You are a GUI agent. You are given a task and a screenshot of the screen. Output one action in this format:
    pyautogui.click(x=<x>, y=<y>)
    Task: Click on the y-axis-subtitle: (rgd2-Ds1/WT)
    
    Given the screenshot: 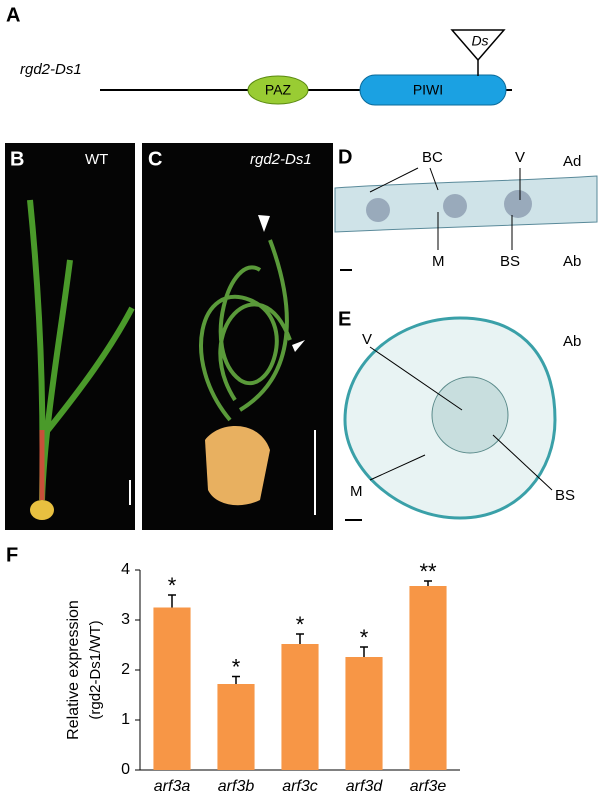 What is the action you would take?
    pyautogui.click(x=95, y=669)
    